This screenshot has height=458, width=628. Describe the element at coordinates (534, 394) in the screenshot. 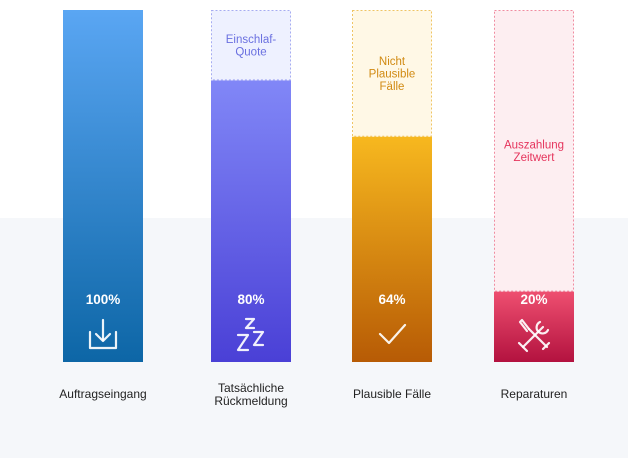

I see `category-label: Reparaturen` at that location.